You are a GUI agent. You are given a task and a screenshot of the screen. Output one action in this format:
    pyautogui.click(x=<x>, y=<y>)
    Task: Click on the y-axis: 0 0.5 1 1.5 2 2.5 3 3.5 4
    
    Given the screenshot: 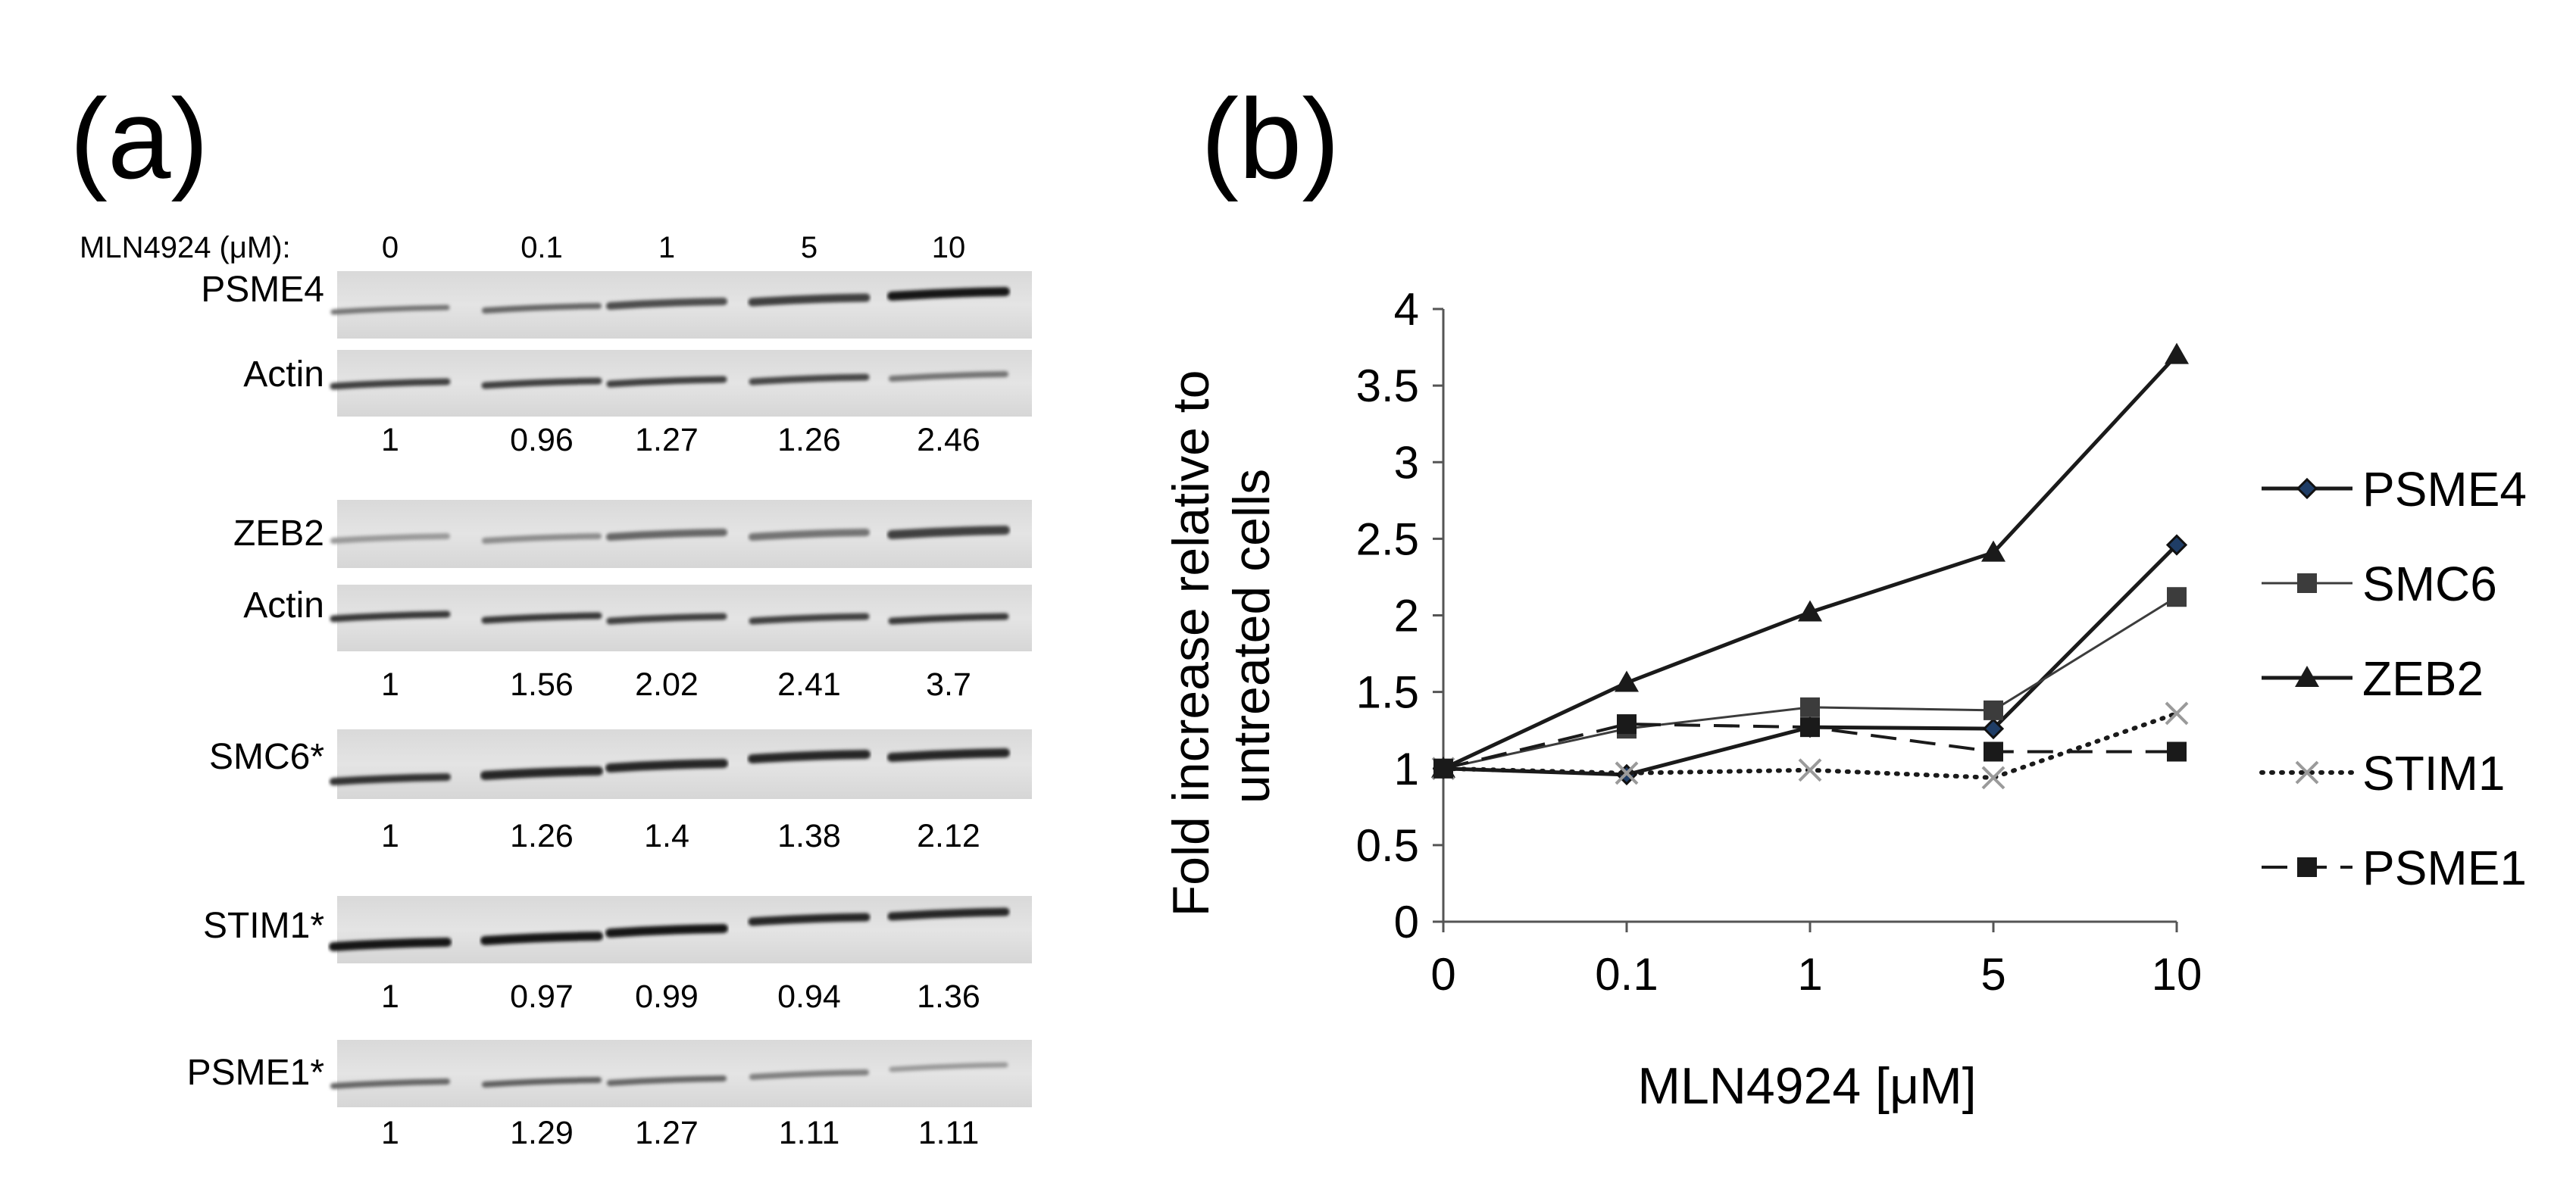 What is the action you would take?
    pyautogui.click(x=1400, y=615)
    